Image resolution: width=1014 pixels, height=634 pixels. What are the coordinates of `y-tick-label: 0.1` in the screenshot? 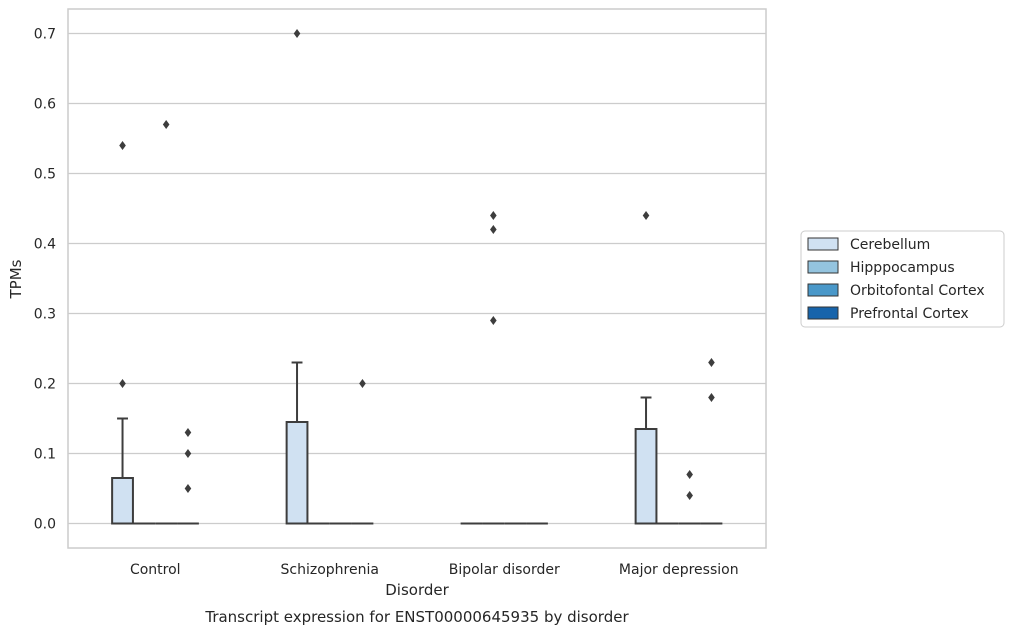 It's located at (45, 455).